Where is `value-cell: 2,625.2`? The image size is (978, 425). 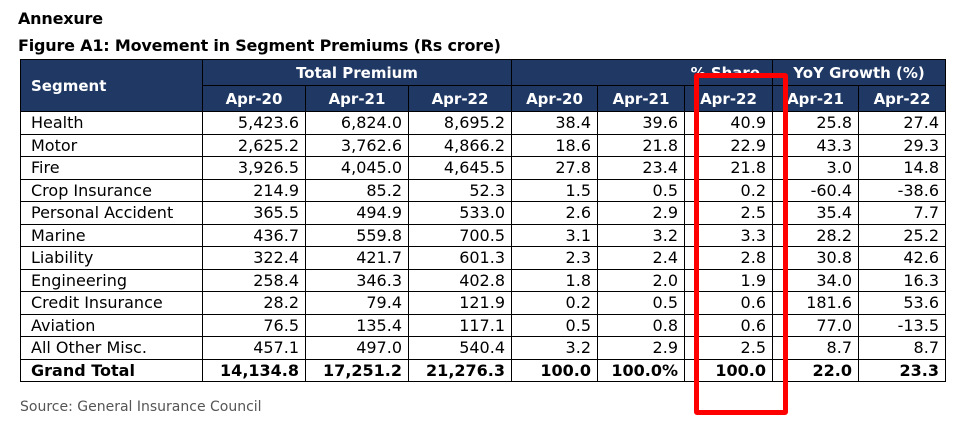
value-cell: 2,625.2 is located at coordinates (254, 145).